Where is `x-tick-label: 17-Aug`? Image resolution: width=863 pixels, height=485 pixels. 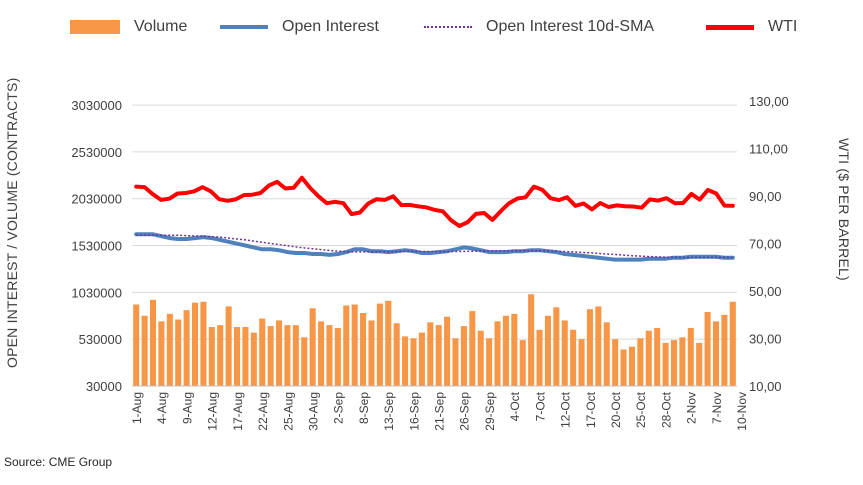
x-tick-label: 17-Aug is located at coordinates (238, 411).